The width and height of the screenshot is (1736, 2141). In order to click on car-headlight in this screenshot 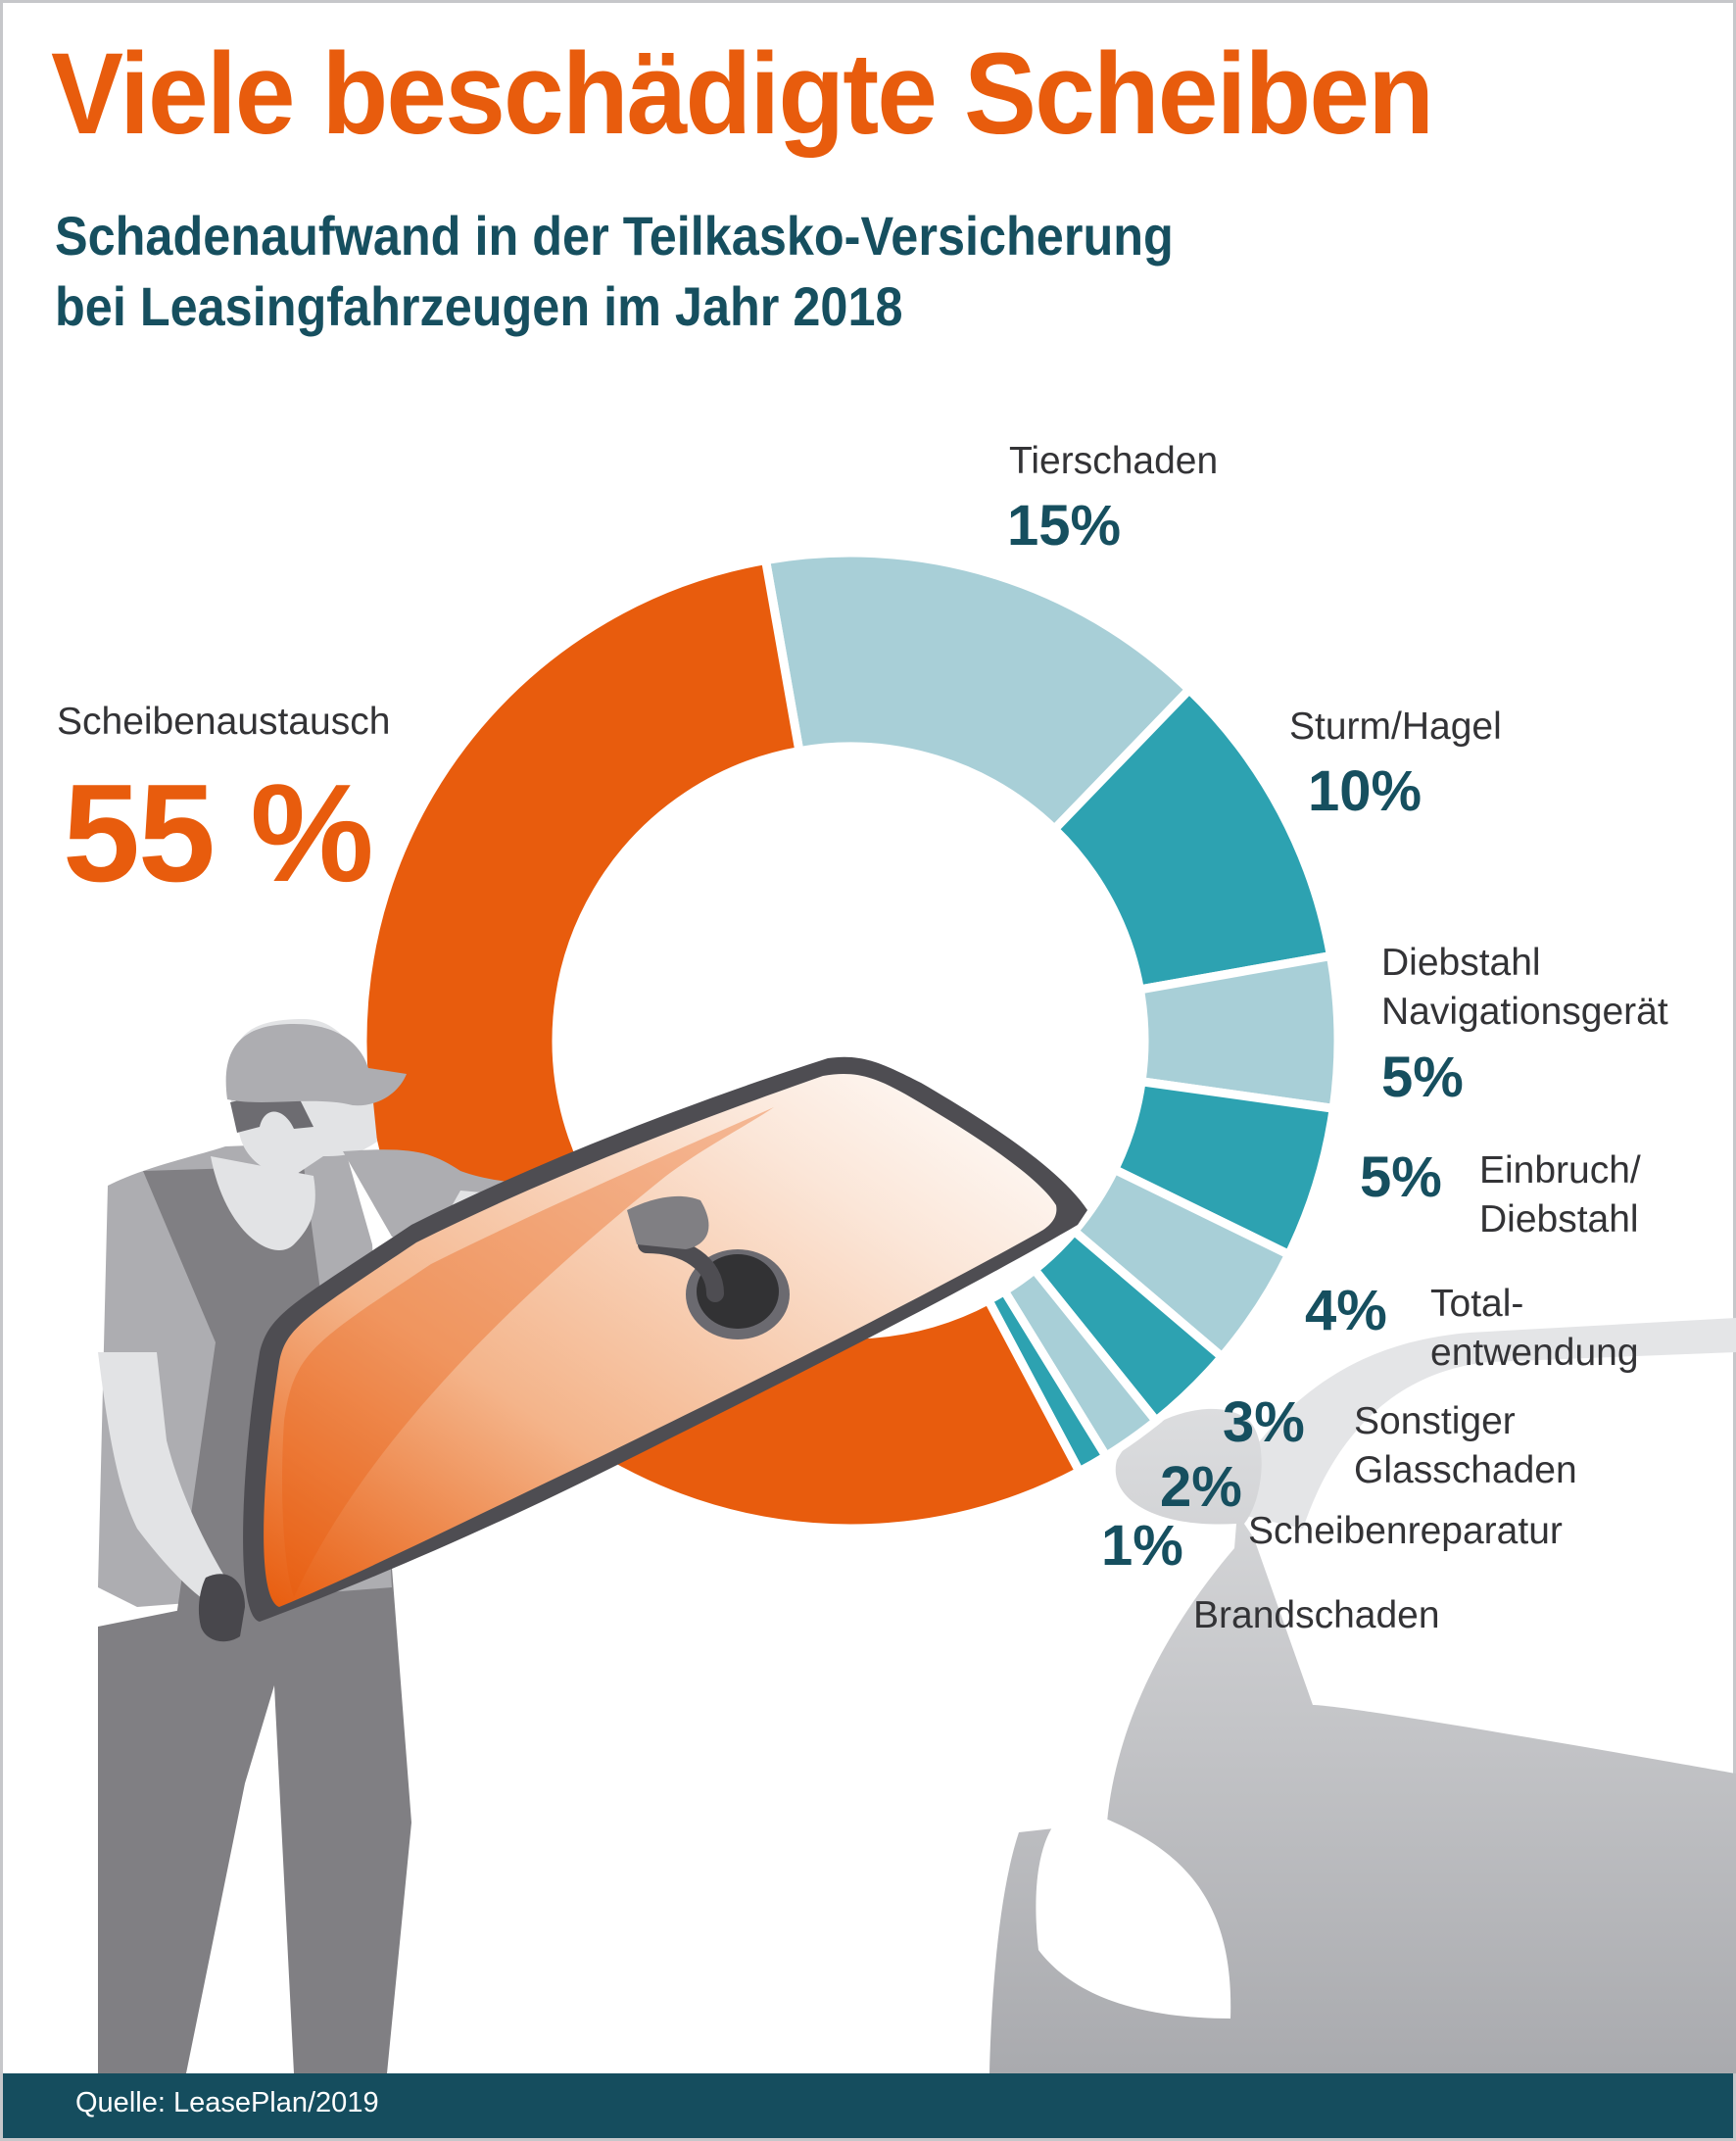, I will do `click(1133, 1913)`.